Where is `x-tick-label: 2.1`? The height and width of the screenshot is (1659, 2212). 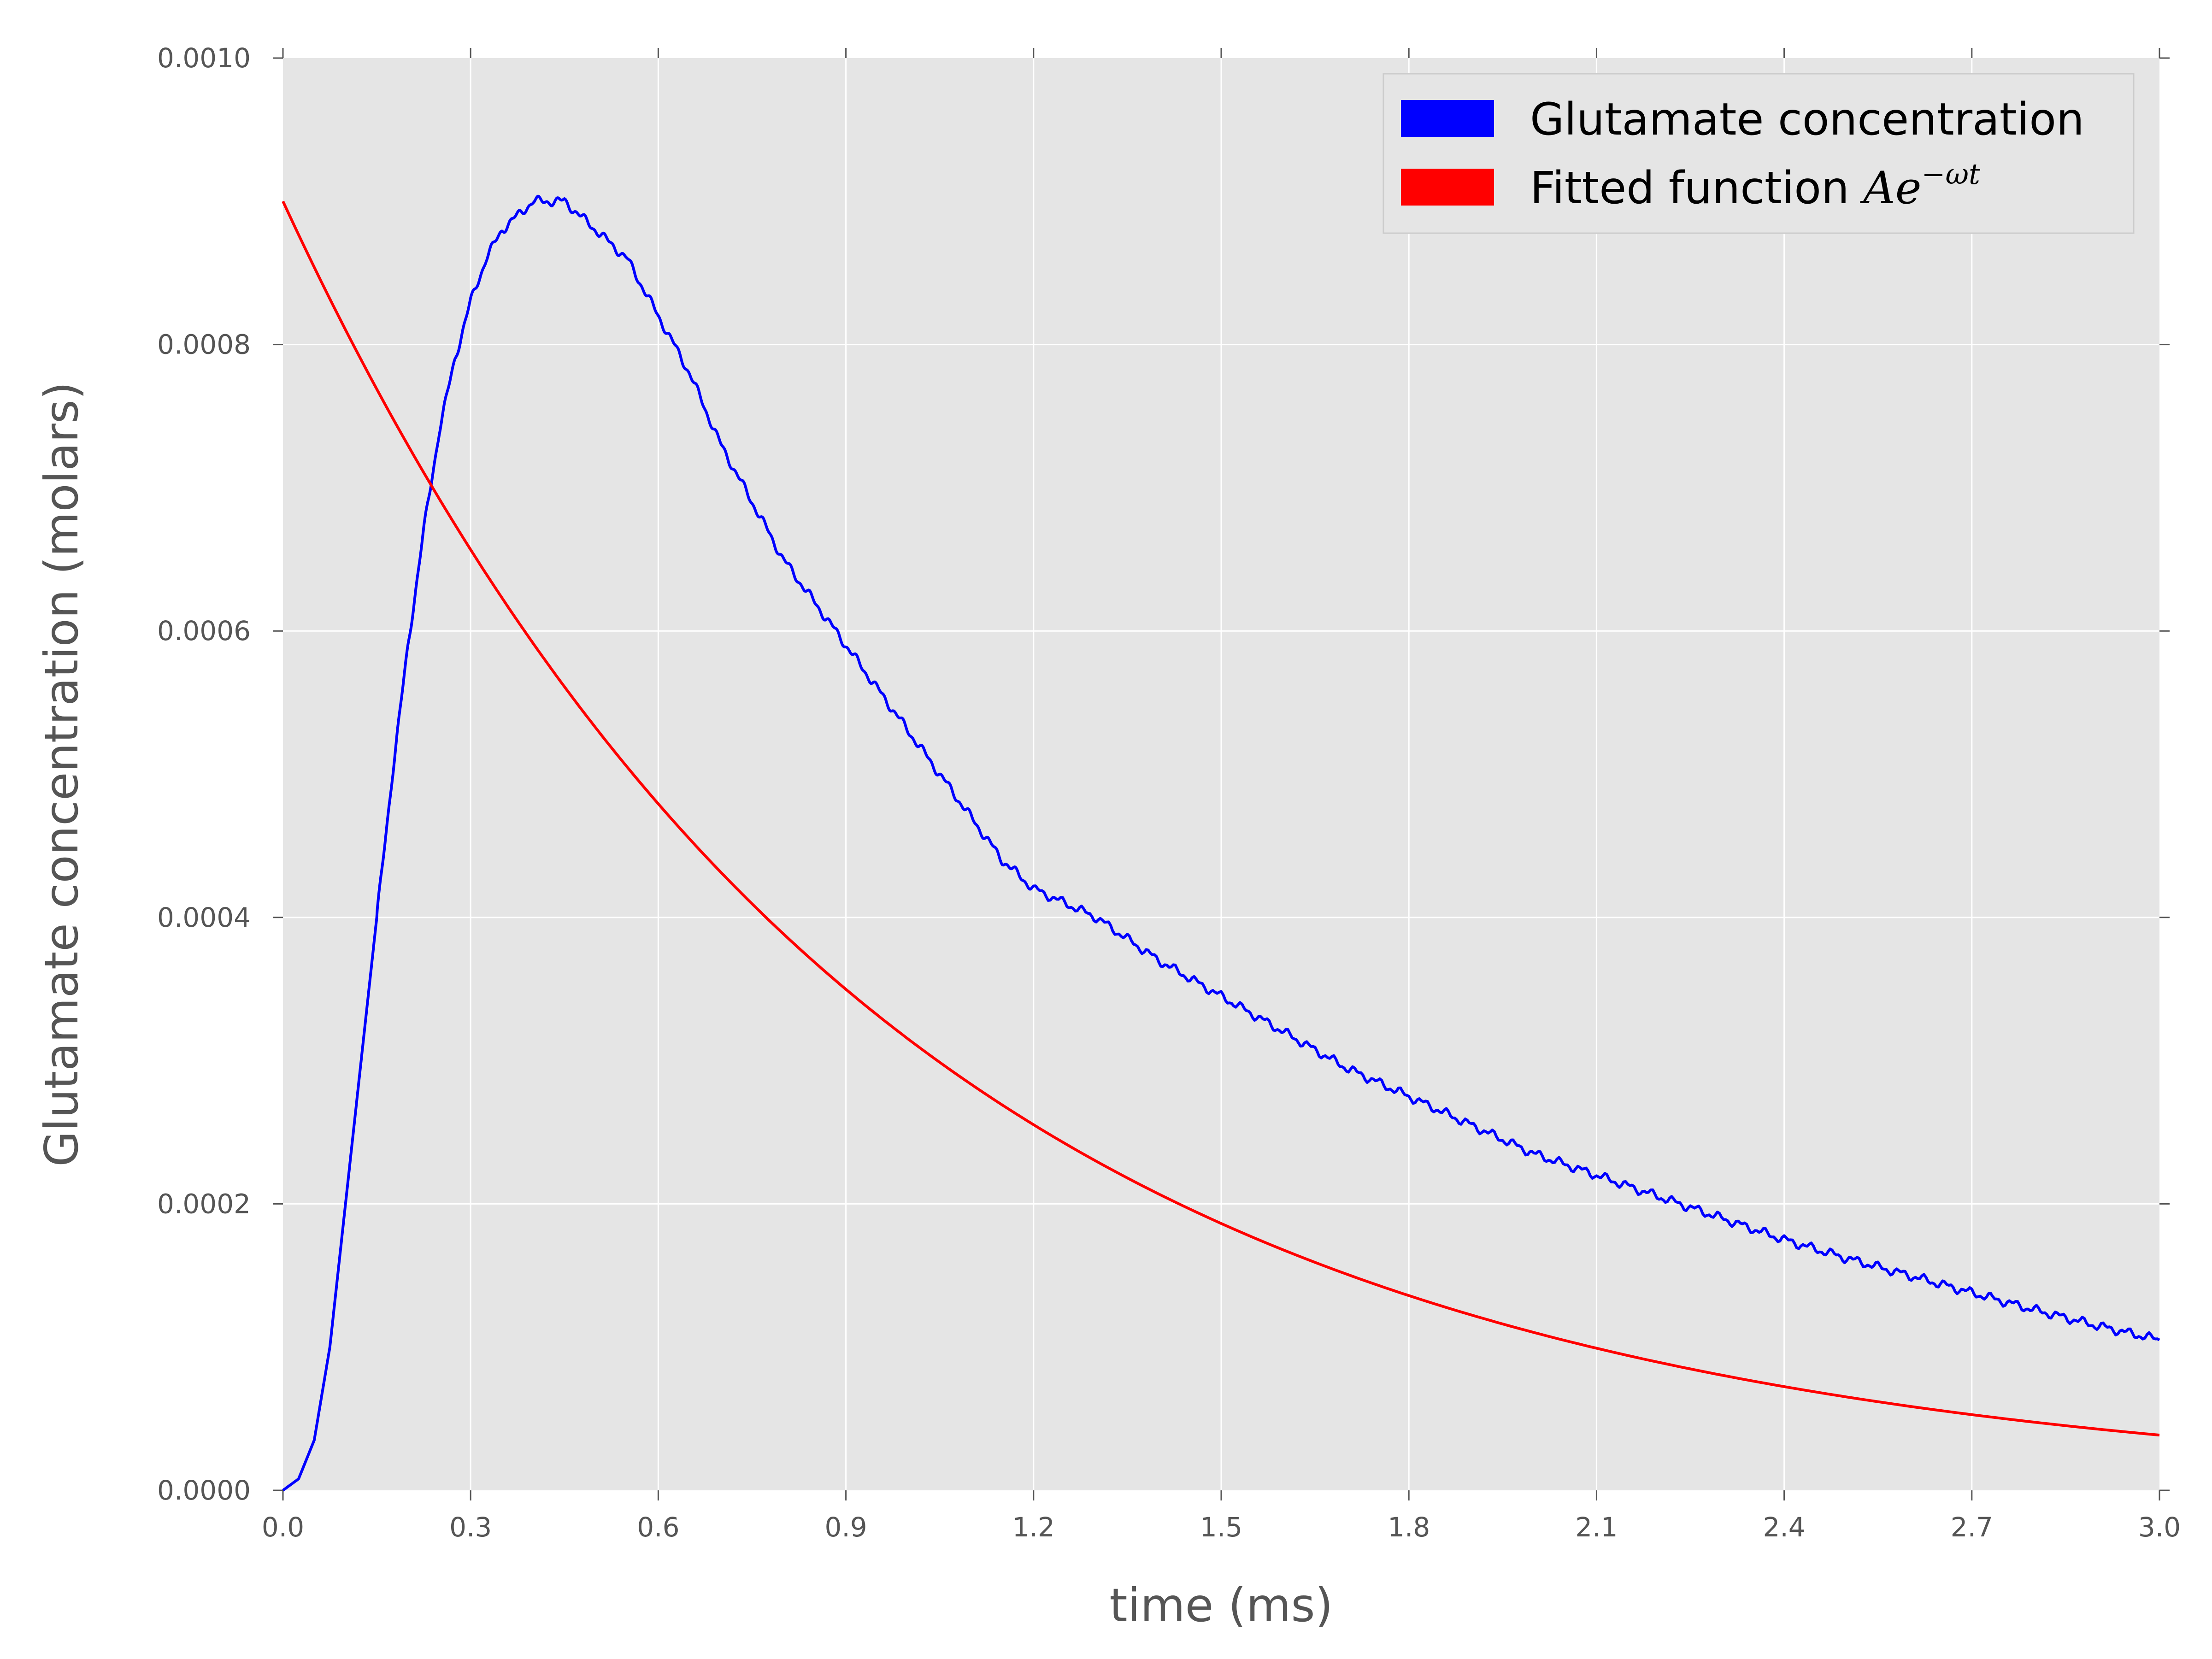
x-tick-label: 2.1 is located at coordinates (1596, 1527).